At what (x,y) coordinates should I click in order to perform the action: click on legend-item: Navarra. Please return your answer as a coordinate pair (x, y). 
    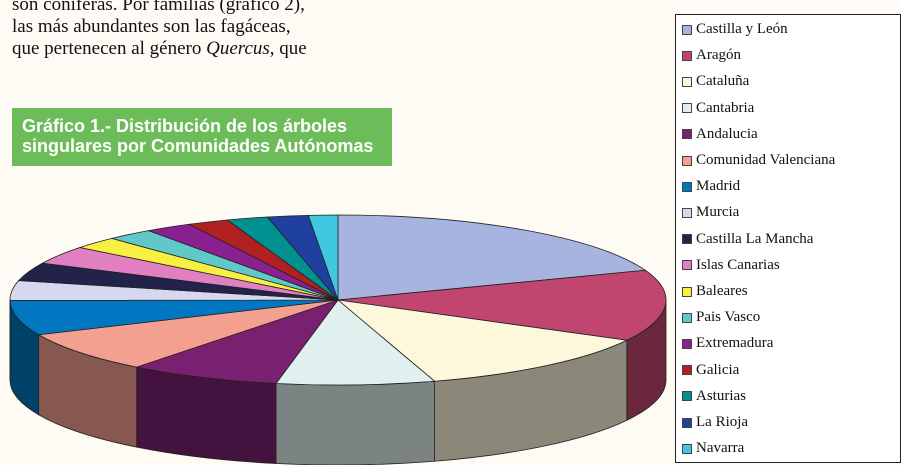
    Looking at the image, I should click on (713, 448).